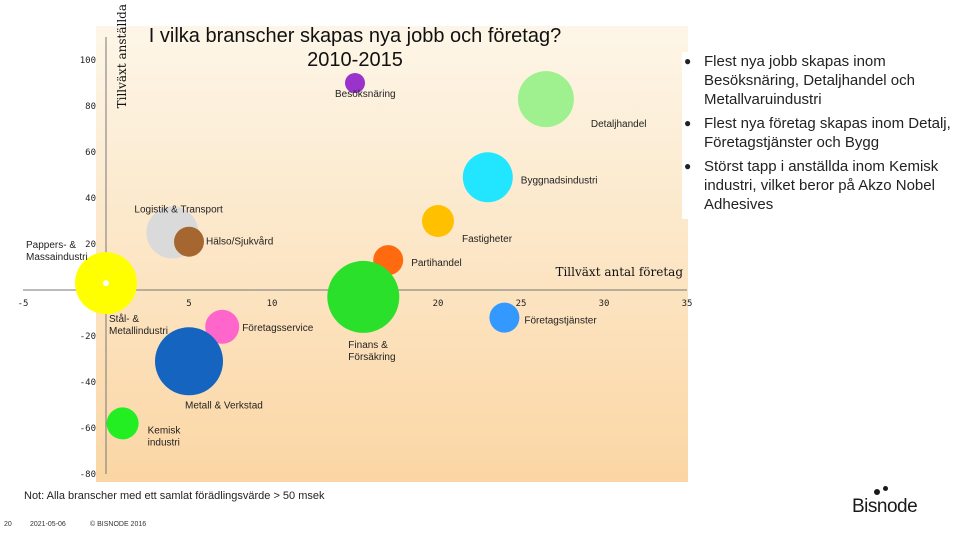 The image size is (960, 540). What do you see at coordinates (90, 245) in the screenshot?
I see `y-tick-label: 20` at bounding box center [90, 245].